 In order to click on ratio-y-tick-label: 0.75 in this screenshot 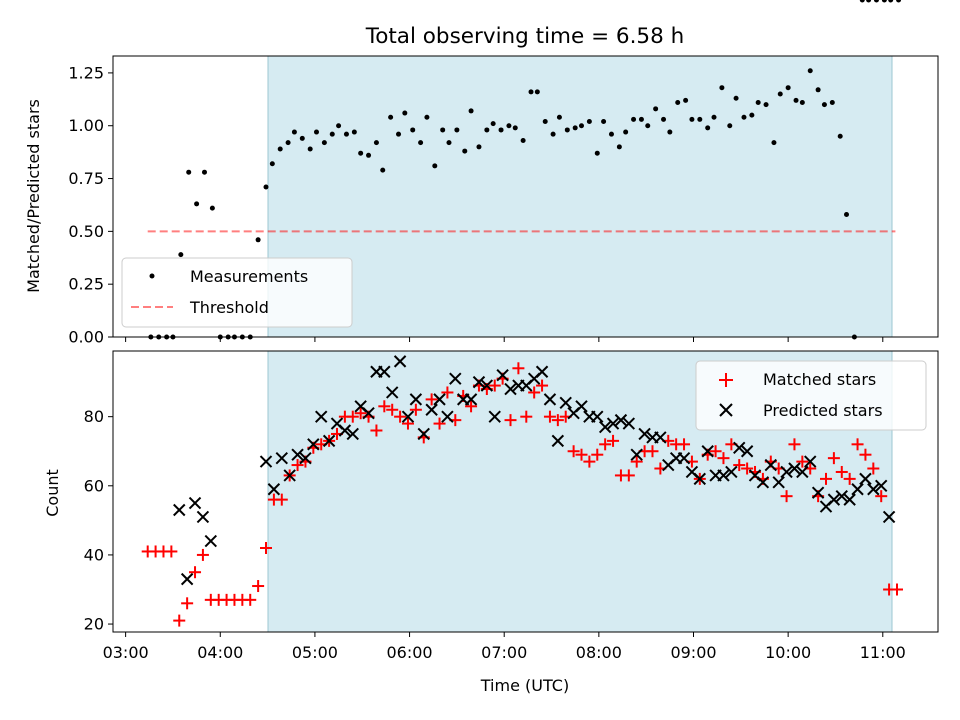, I will do `click(86, 178)`.